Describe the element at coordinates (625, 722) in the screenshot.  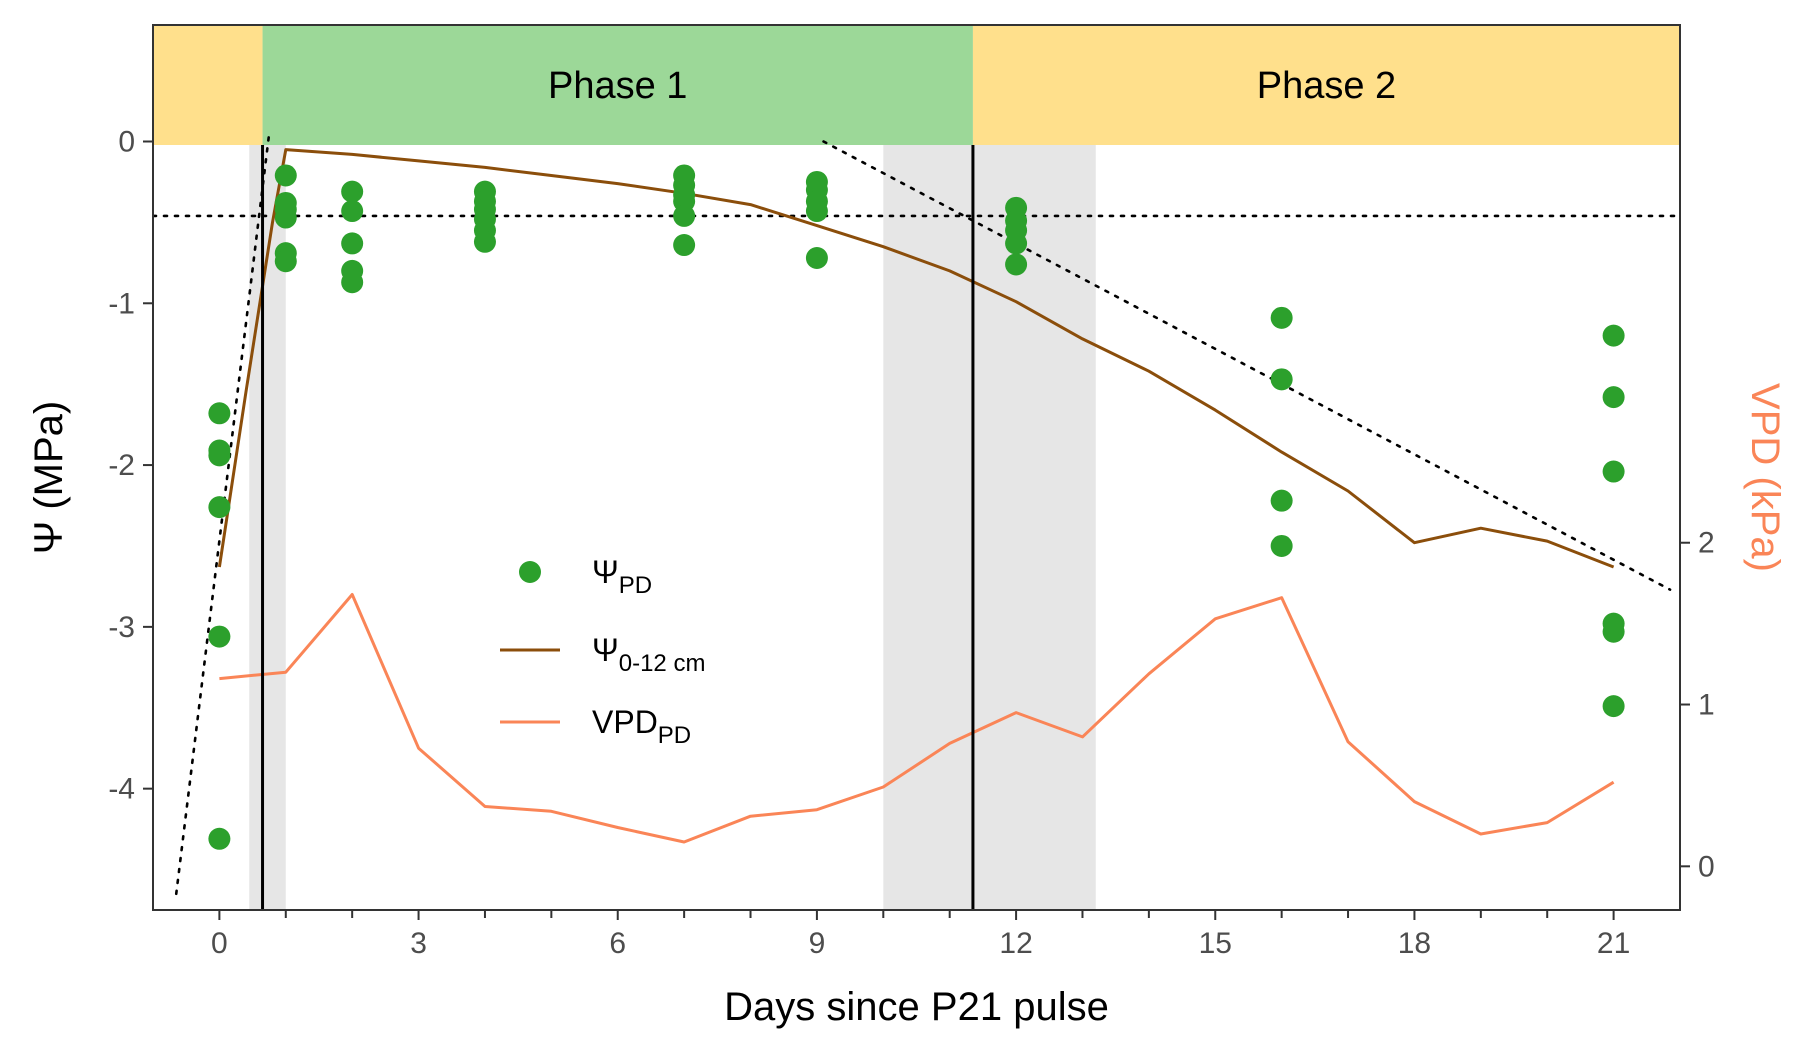
I see `legend-label-base: VPD` at that location.